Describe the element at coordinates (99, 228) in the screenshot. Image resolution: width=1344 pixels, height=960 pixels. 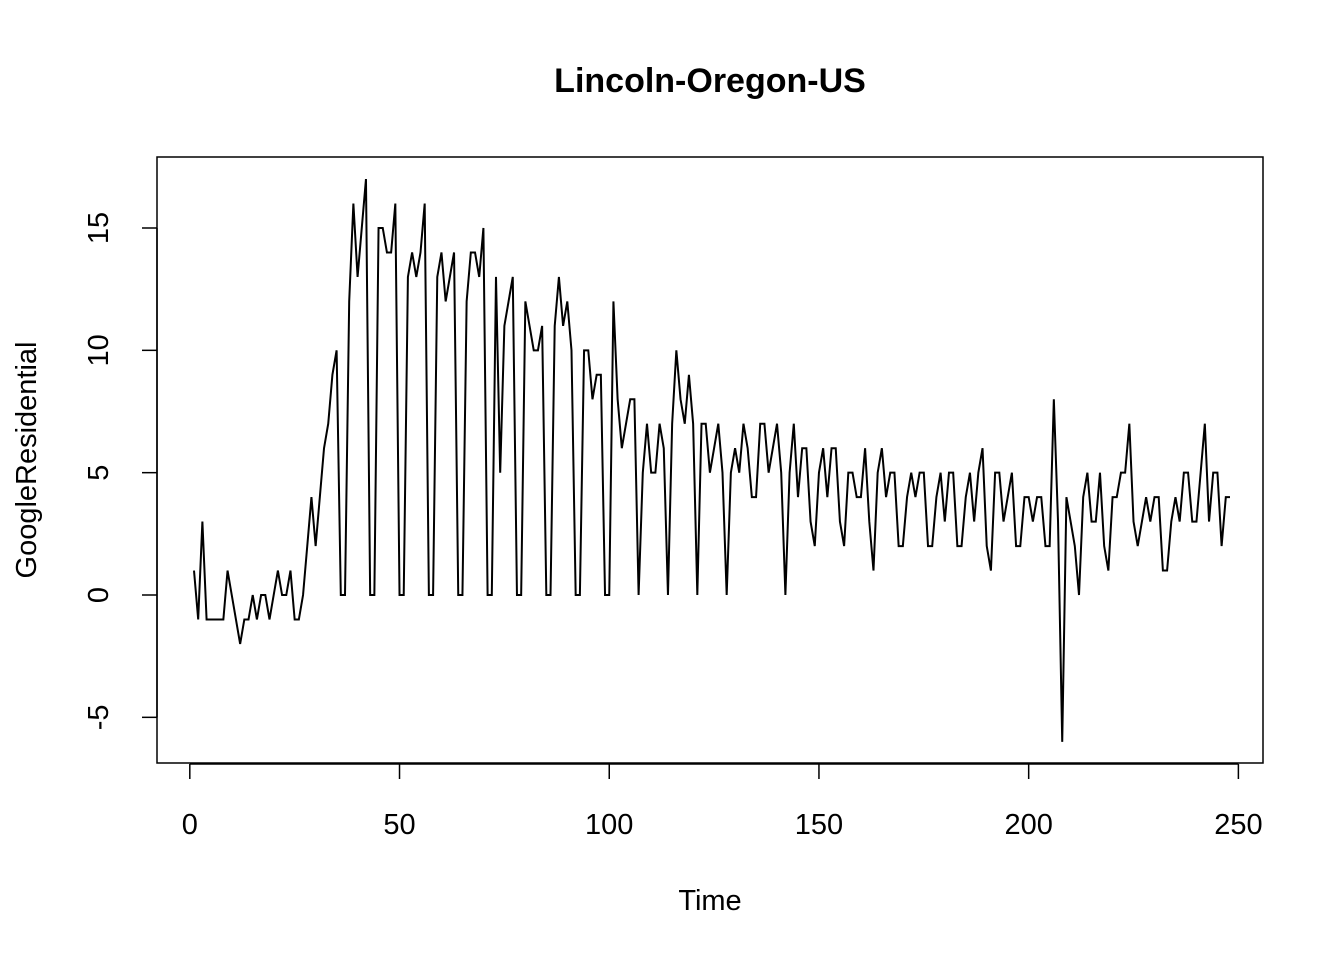
I see `y-tick-label: 15` at that location.